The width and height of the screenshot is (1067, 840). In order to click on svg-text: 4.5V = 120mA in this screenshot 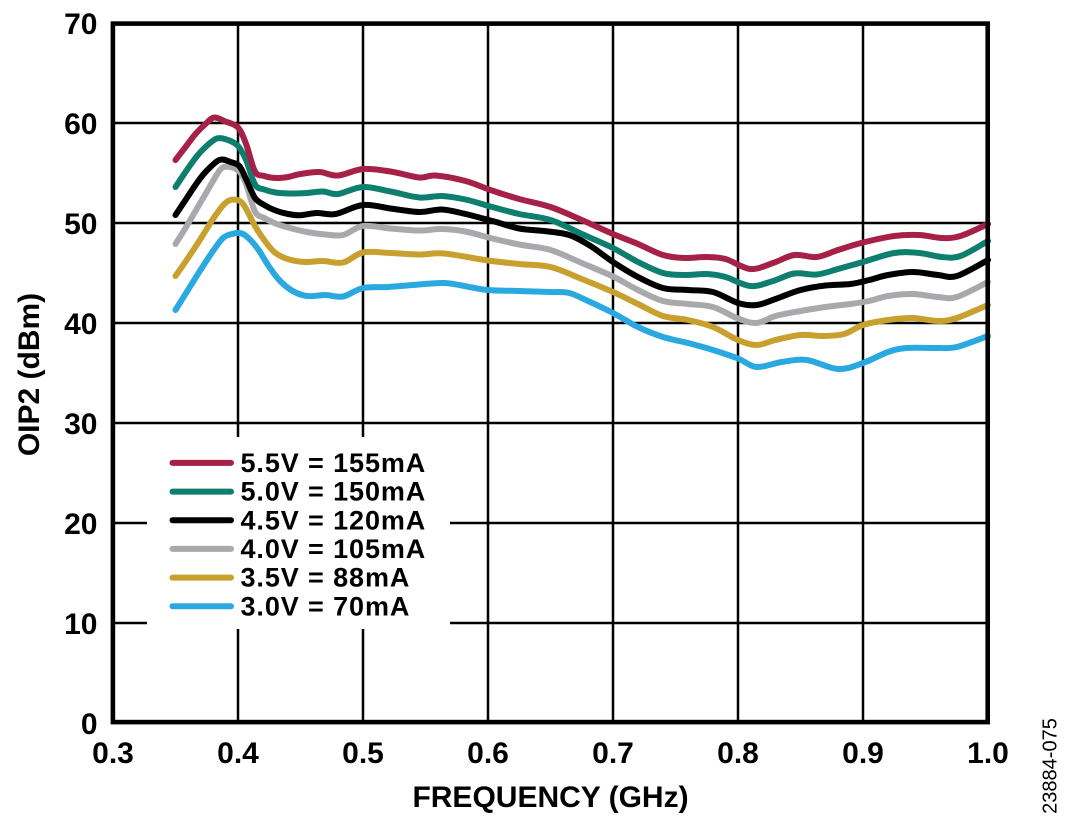, I will do `click(334, 520)`.